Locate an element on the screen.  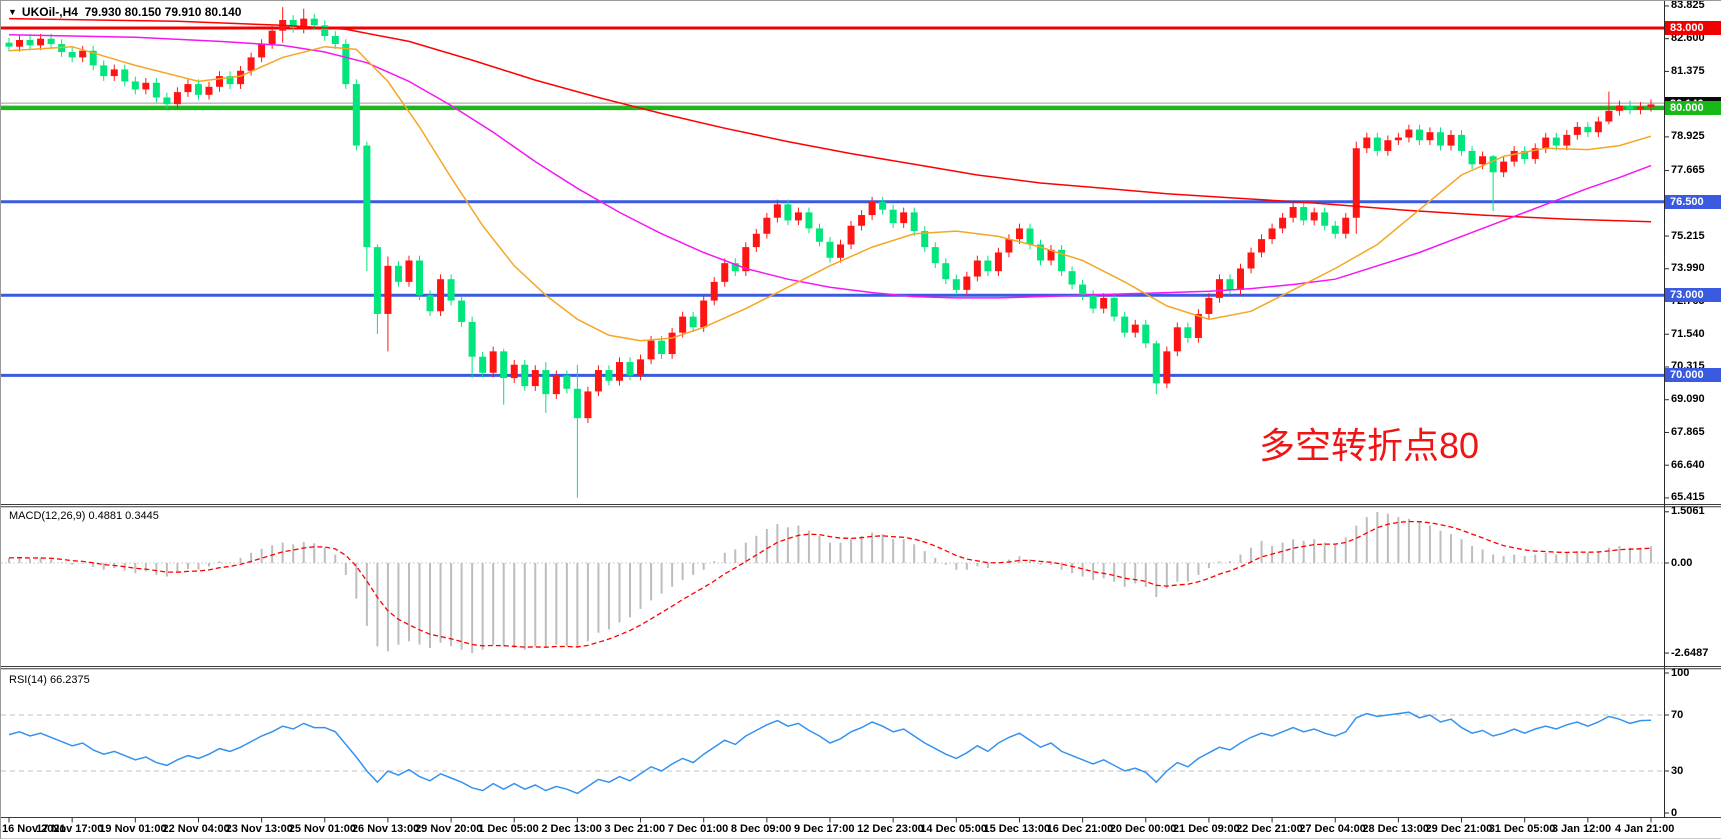
price-tick-82.600: 82.600 is located at coordinates (1688, 38).